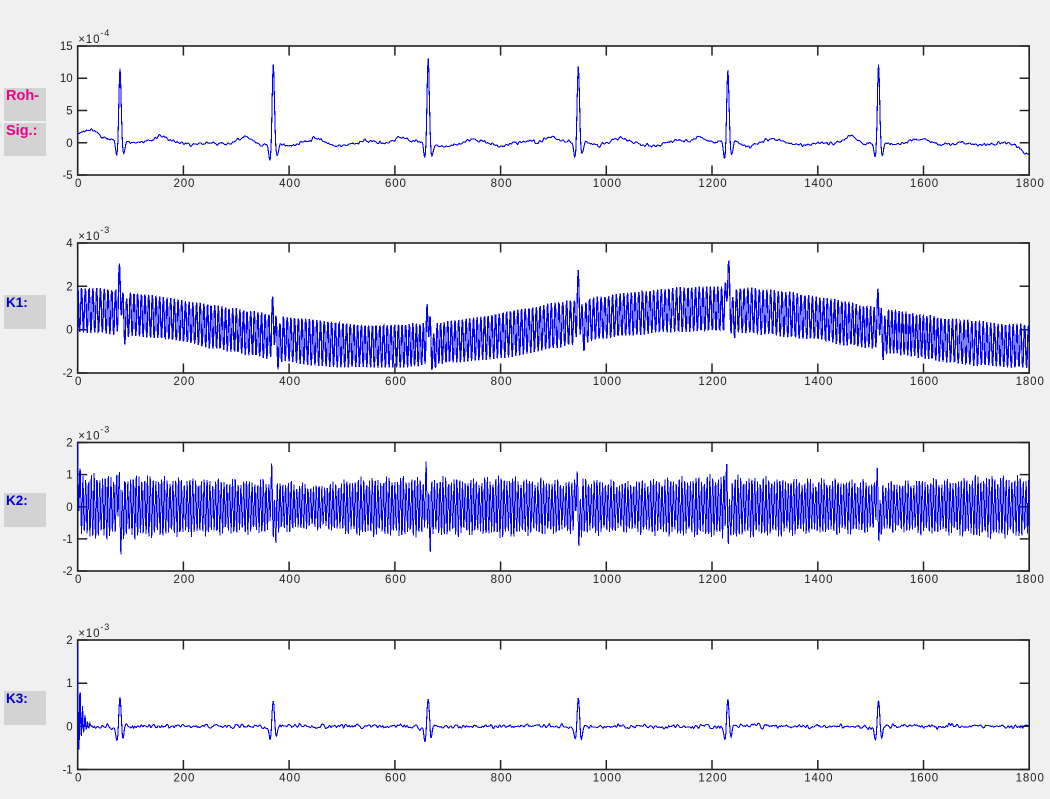 The height and width of the screenshot is (799, 1050). Describe the element at coordinates (69, 112) in the screenshot. I see `svg-text: 5` at that location.